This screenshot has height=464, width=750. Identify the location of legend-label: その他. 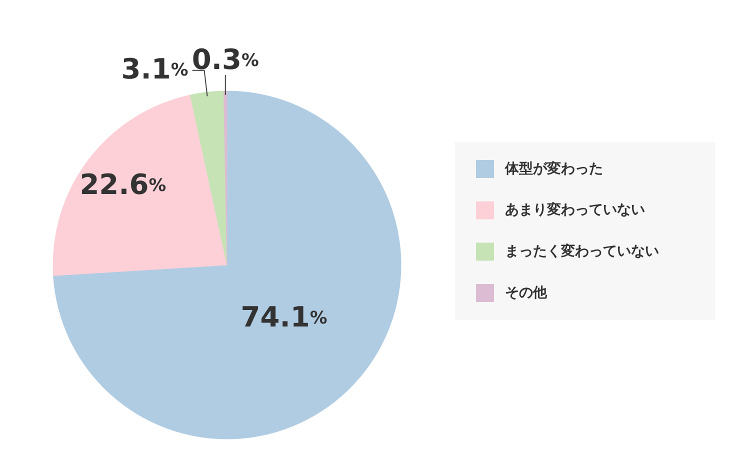
(526, 292).